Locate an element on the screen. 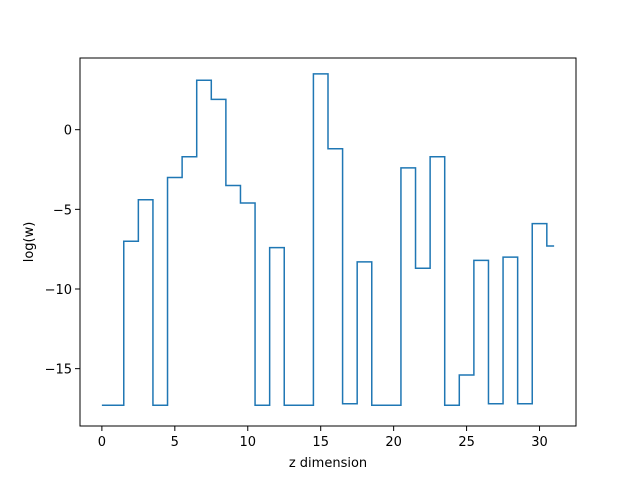 The height and width of the screenshot is (480, 640). y-tick-label: −5 is located at coordinates (62, 210).